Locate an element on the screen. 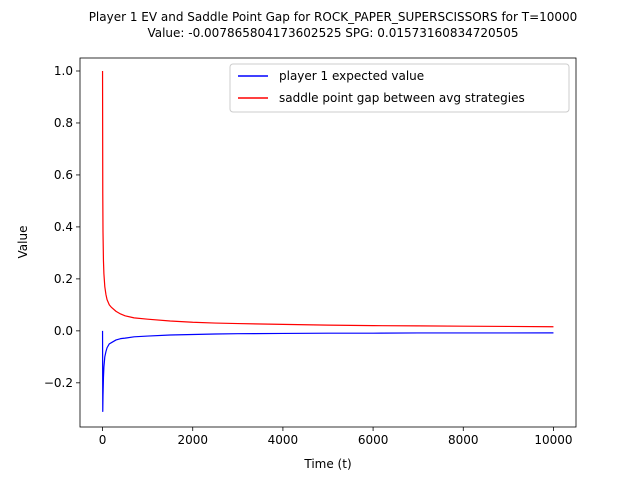 This screenshot has width=640, height=484. y-axis-label: Value is located at coordinates (23, 242).